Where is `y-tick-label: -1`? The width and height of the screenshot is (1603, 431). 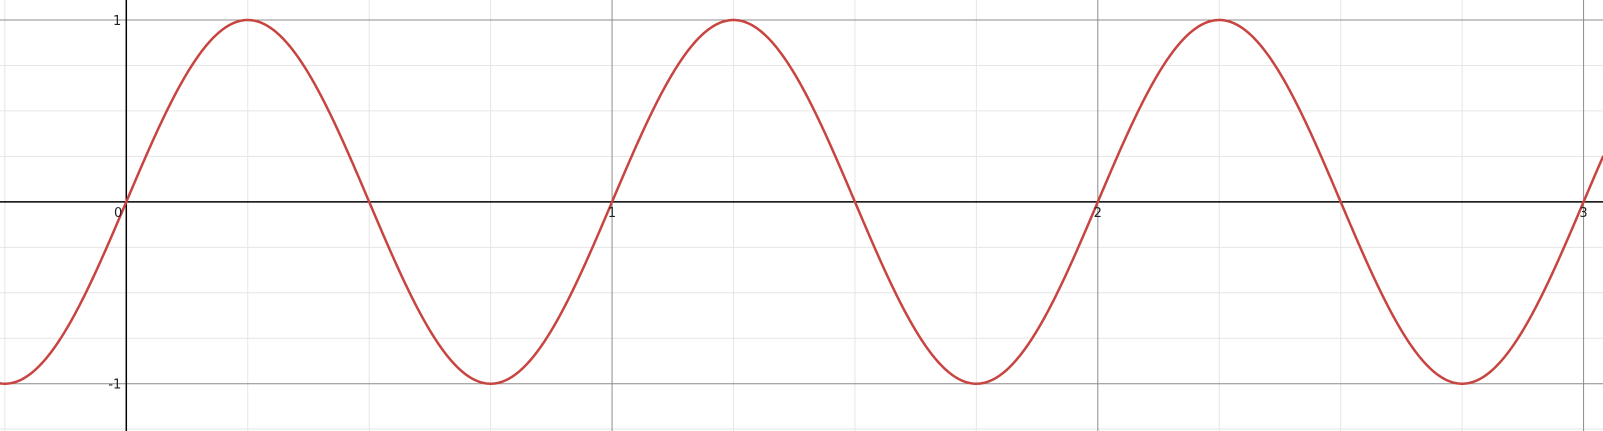
y-tick-label: -1 is located at coordinates (114, 385).